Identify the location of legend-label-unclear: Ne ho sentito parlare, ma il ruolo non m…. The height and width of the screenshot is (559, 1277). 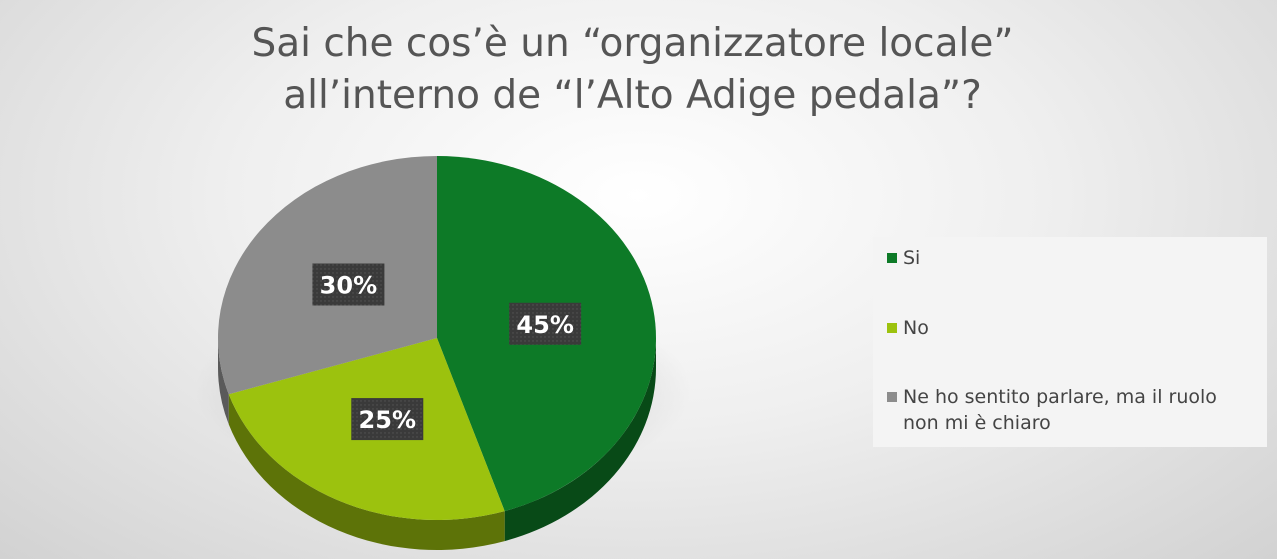
(1060, 410).